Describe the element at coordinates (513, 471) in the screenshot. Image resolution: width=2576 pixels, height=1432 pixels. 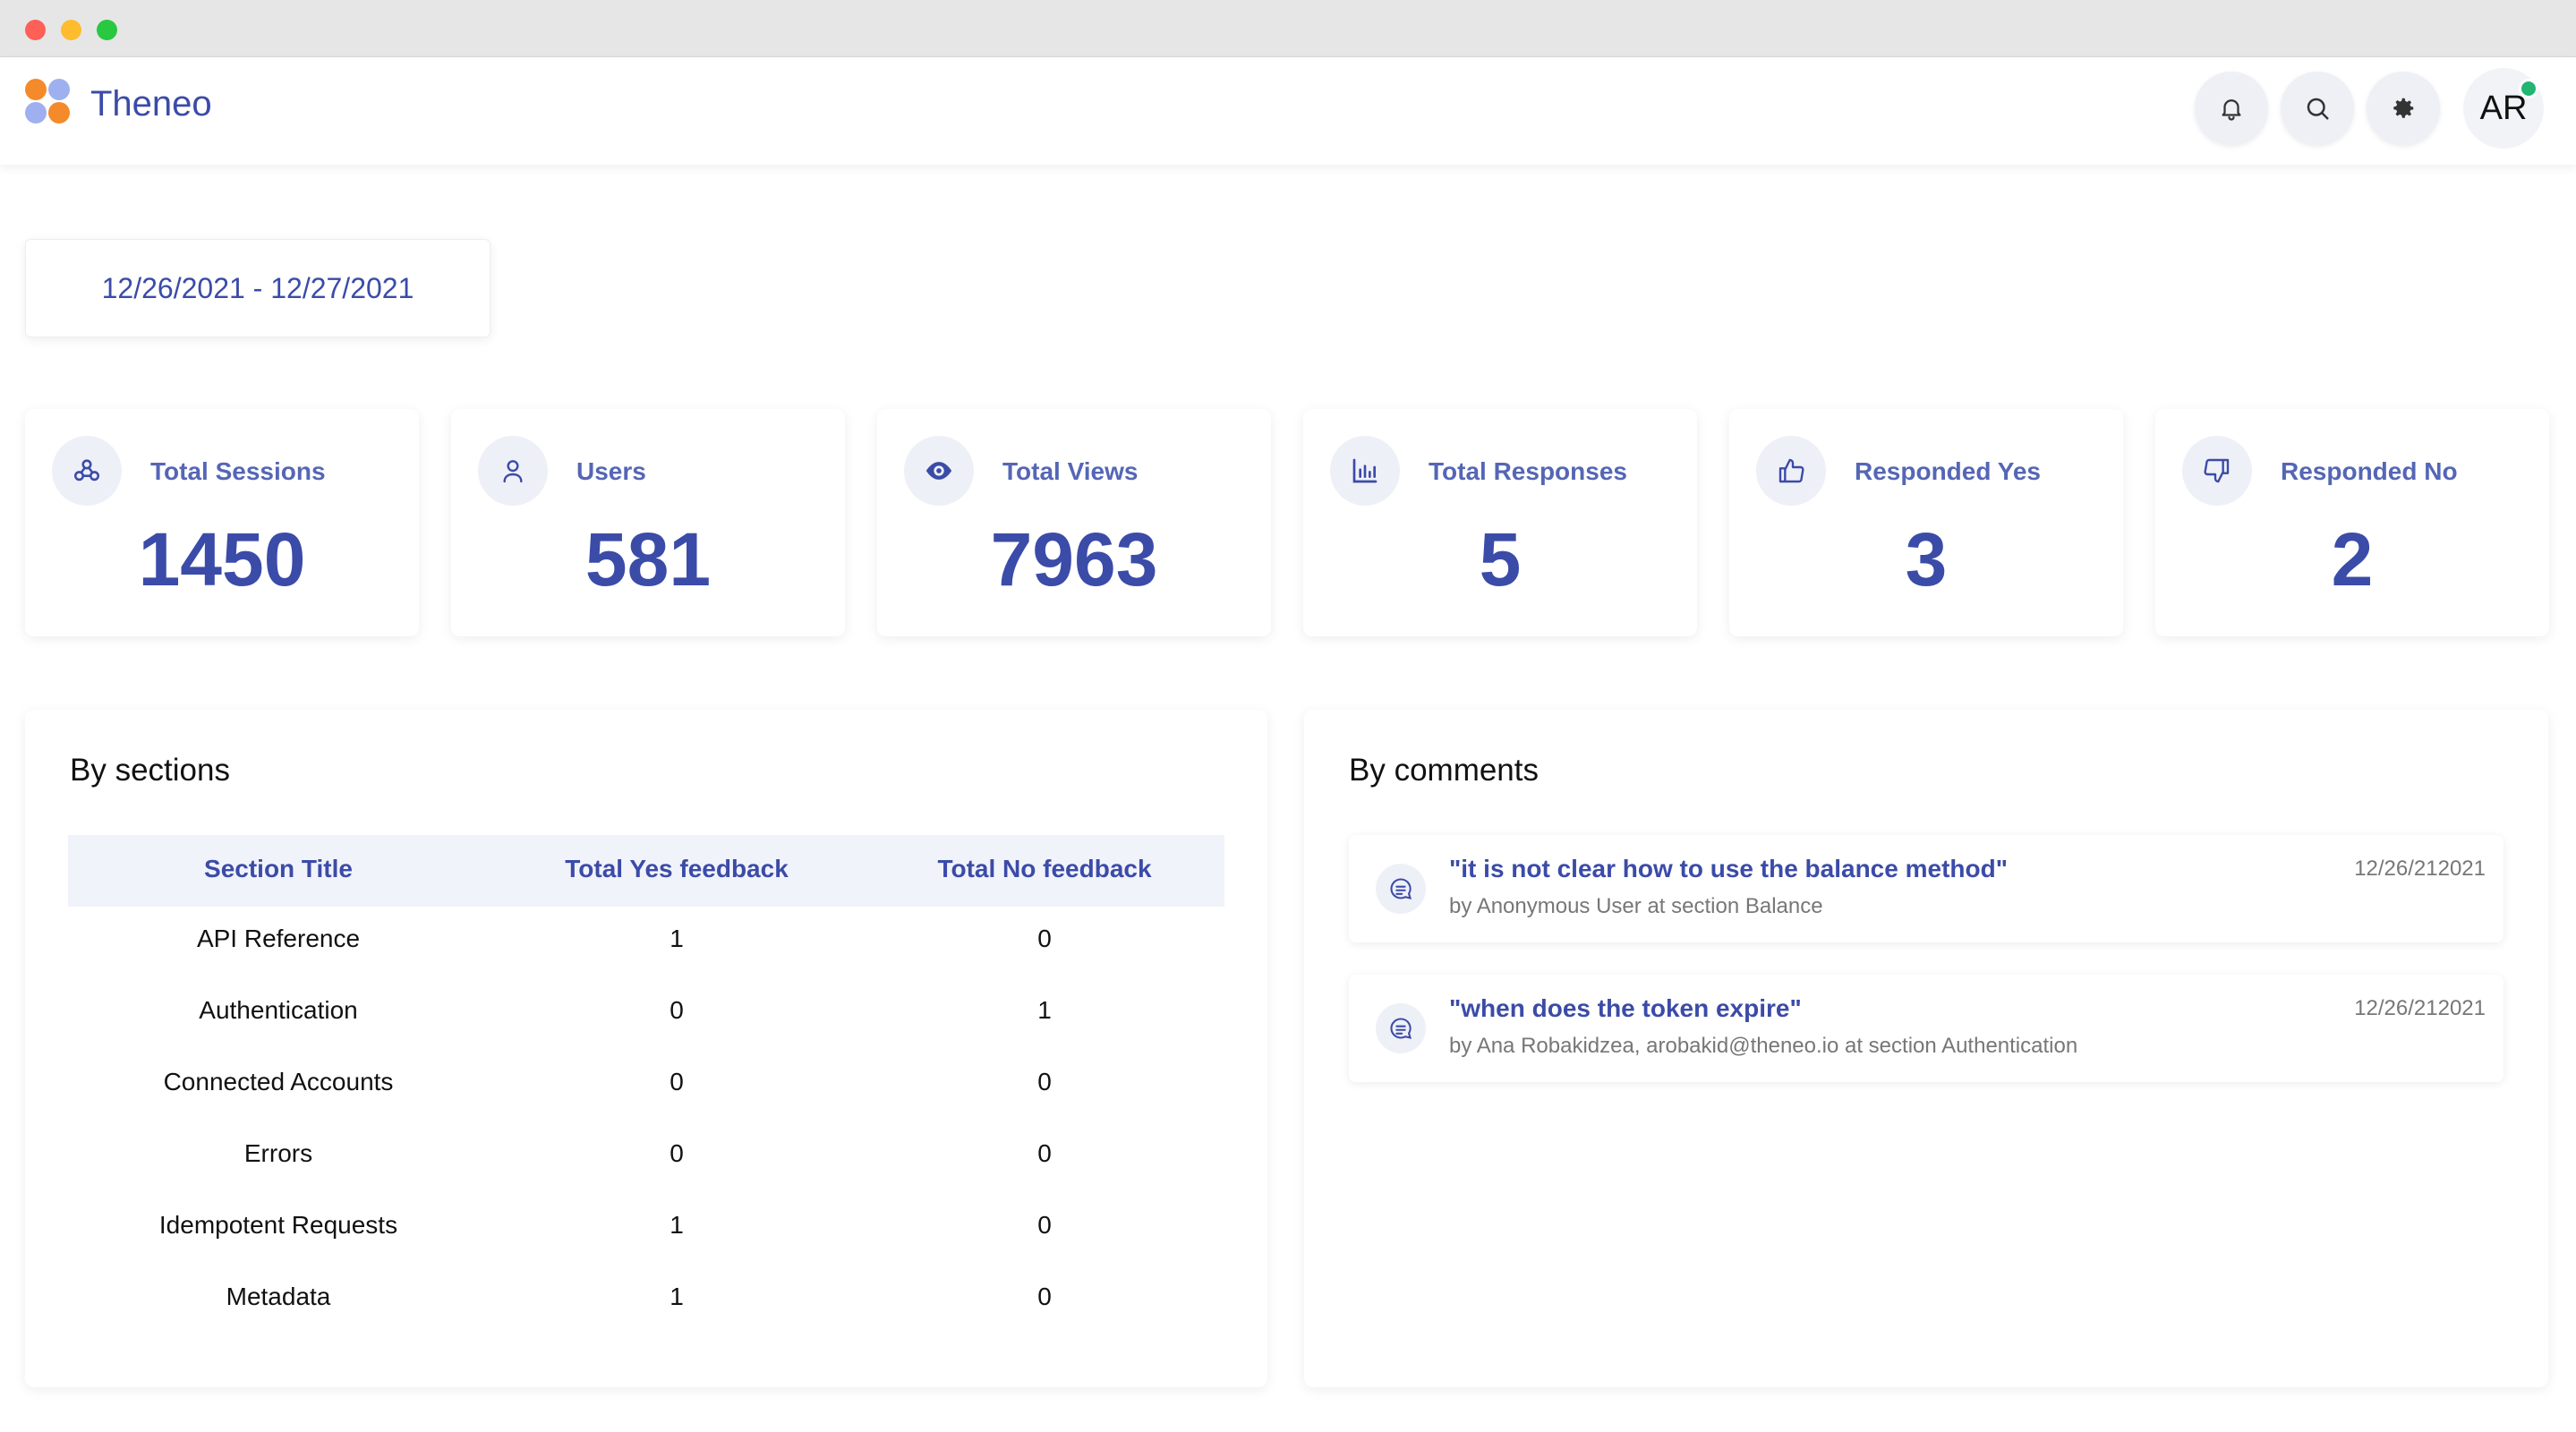
I see `user-icon` at that location.